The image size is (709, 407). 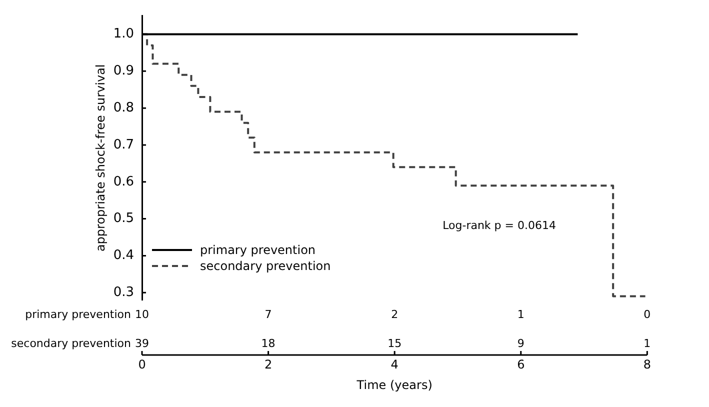 What do you see at coordinates (100, 158) in the screenshot?
I see `y-axis-title: appropriate shock-free survival` at bounding box center [100, 158].